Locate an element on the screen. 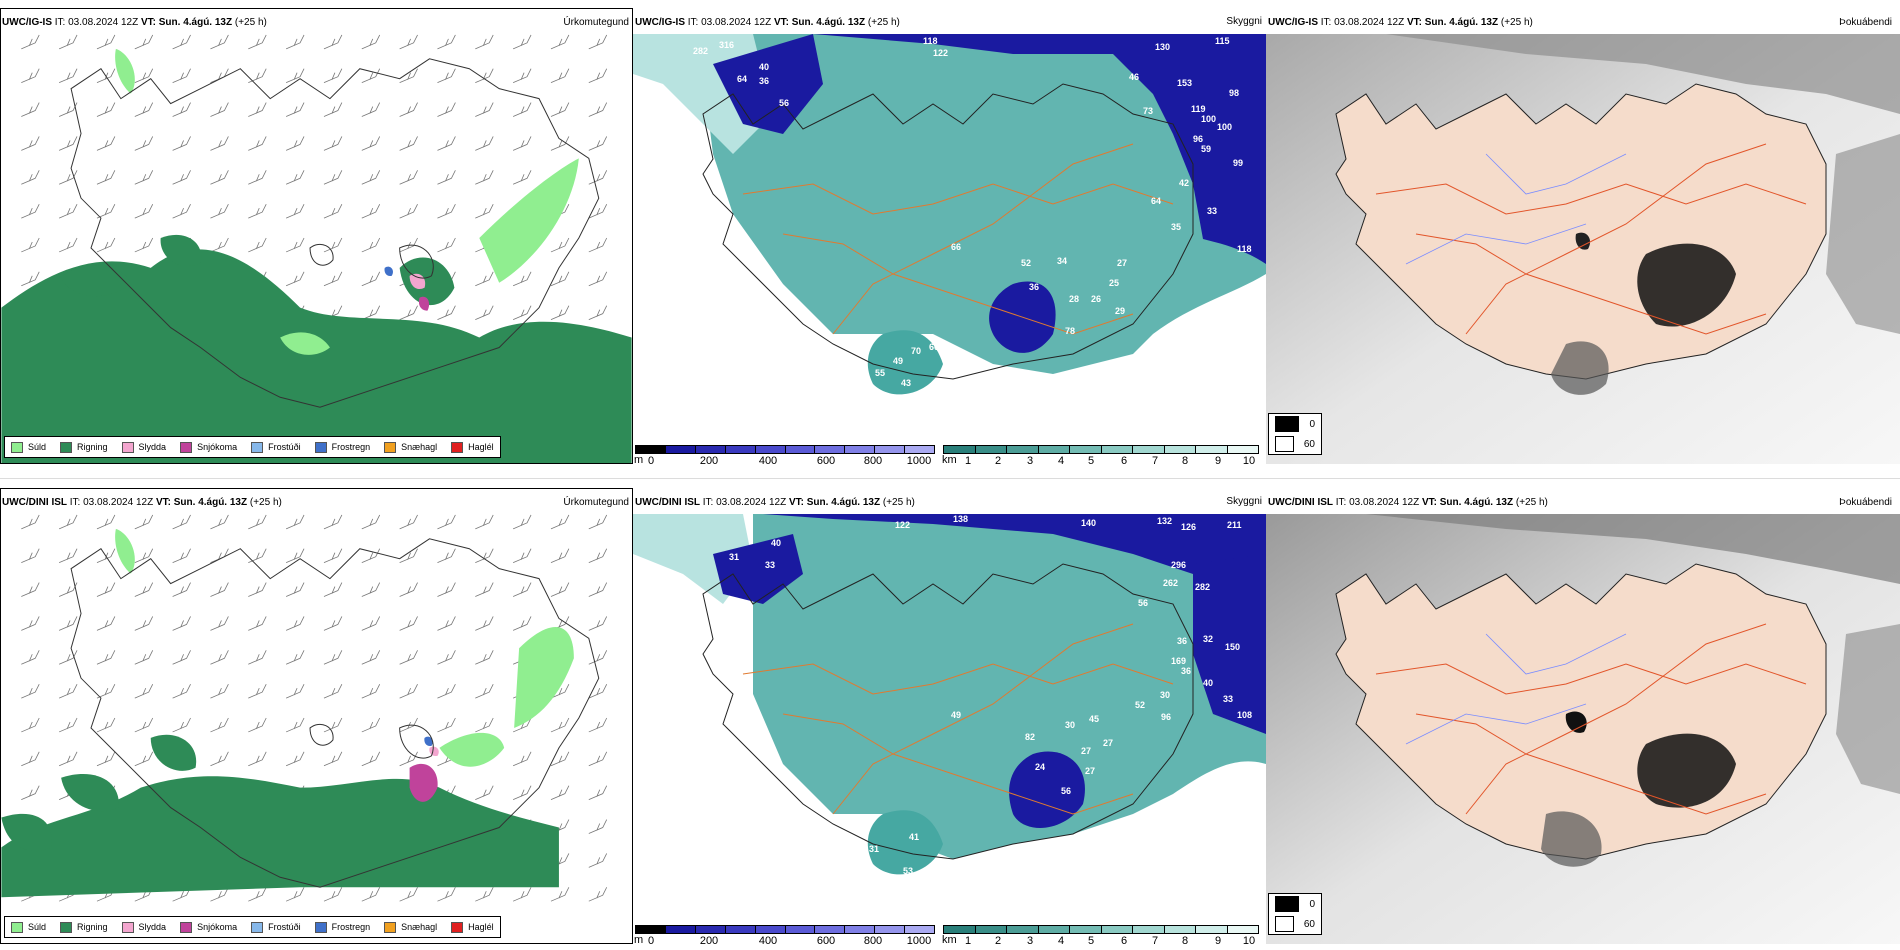 This screenshot has width=1900, height=950. visibility-value-label: 282 is located at coordinates (1202, 587).